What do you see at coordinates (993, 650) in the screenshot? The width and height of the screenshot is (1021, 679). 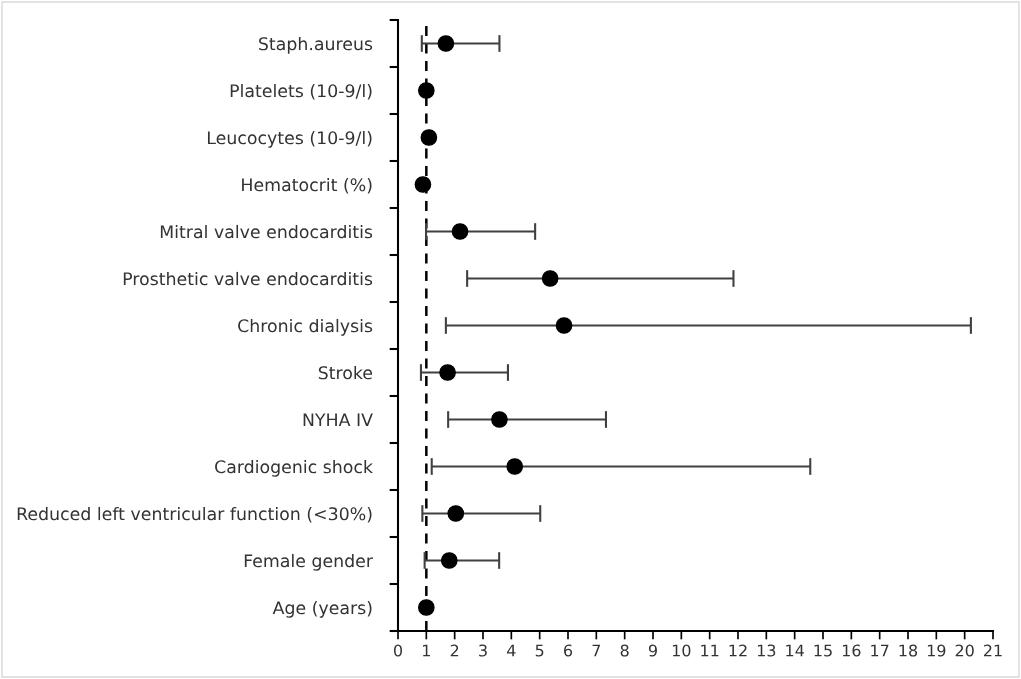 I see `x-tick-label: 21` at bounding box center [993, 650].